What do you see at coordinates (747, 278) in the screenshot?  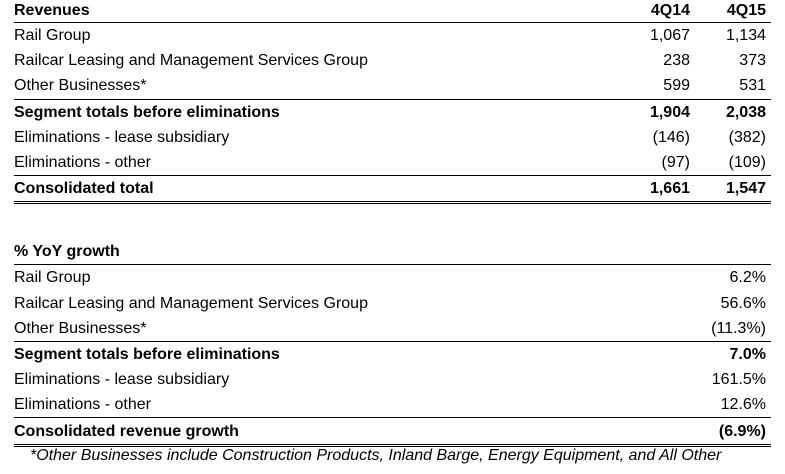 I see `growth-value: 6.2%` at bounding box center [747, 278].